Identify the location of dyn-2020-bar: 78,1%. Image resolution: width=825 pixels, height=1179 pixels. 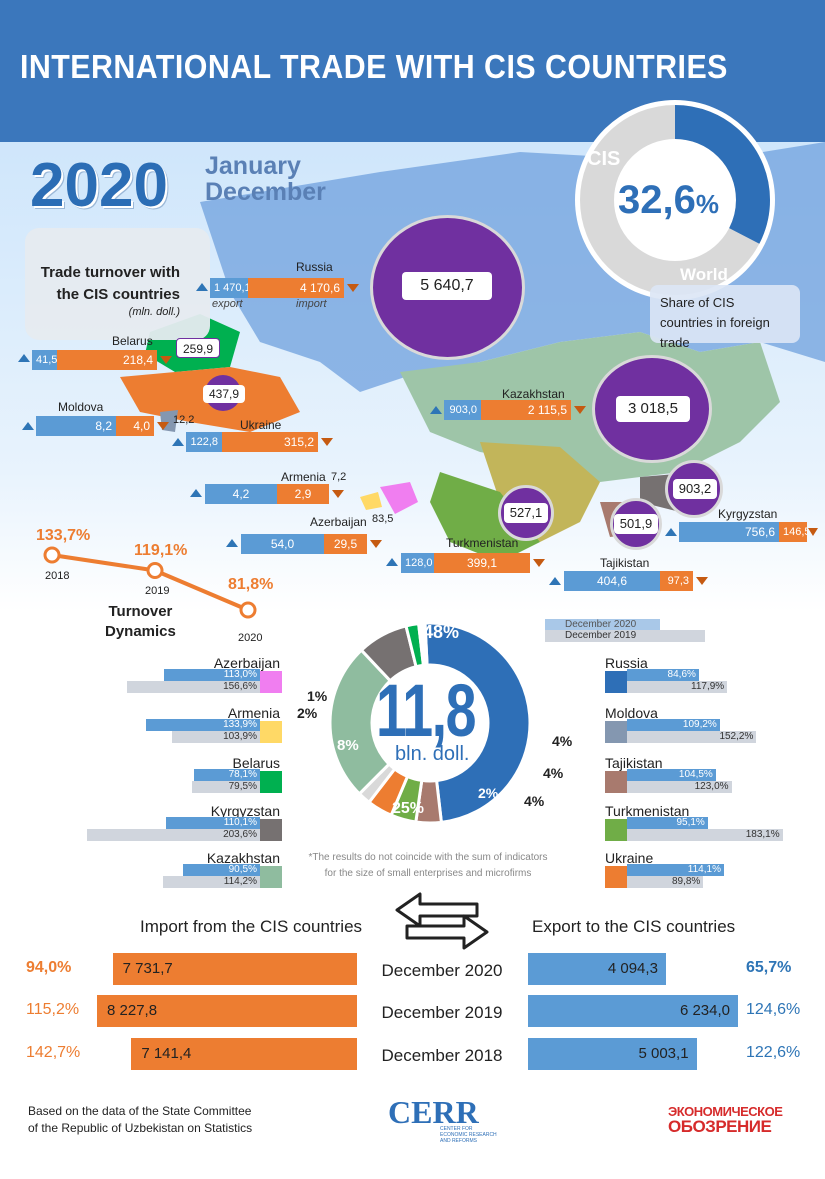
(226, 775).